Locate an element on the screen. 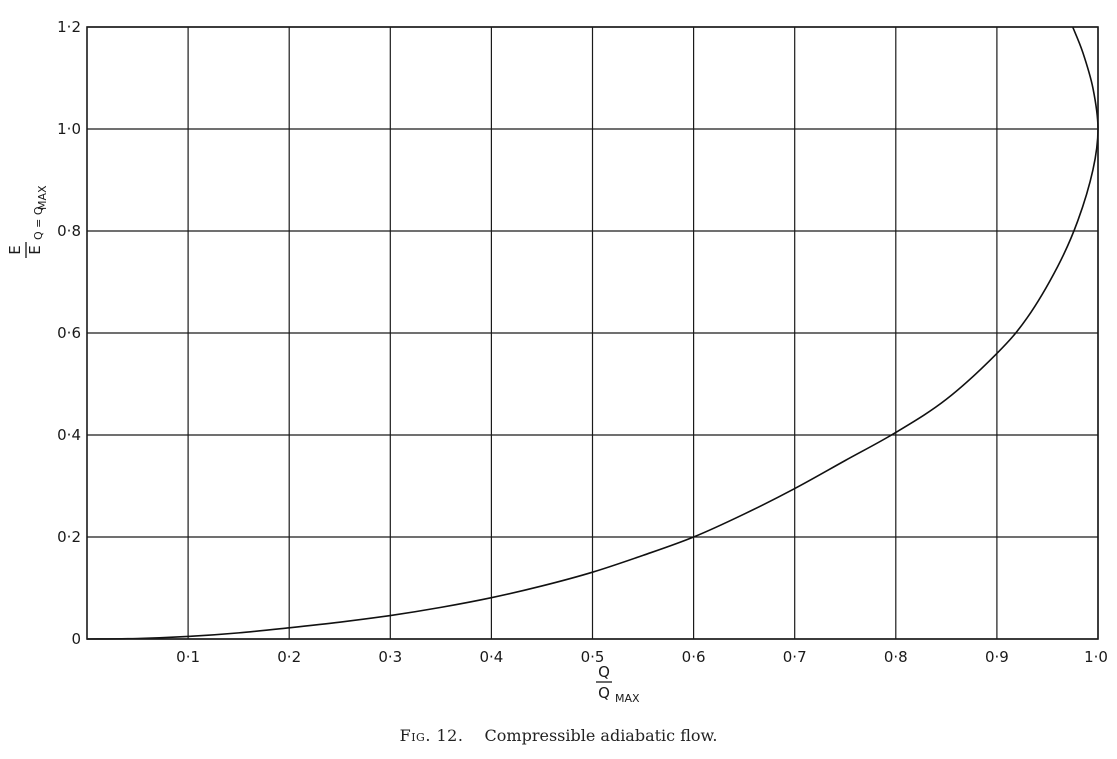  y-label-numerator: E is located at coordinates (15, 249).